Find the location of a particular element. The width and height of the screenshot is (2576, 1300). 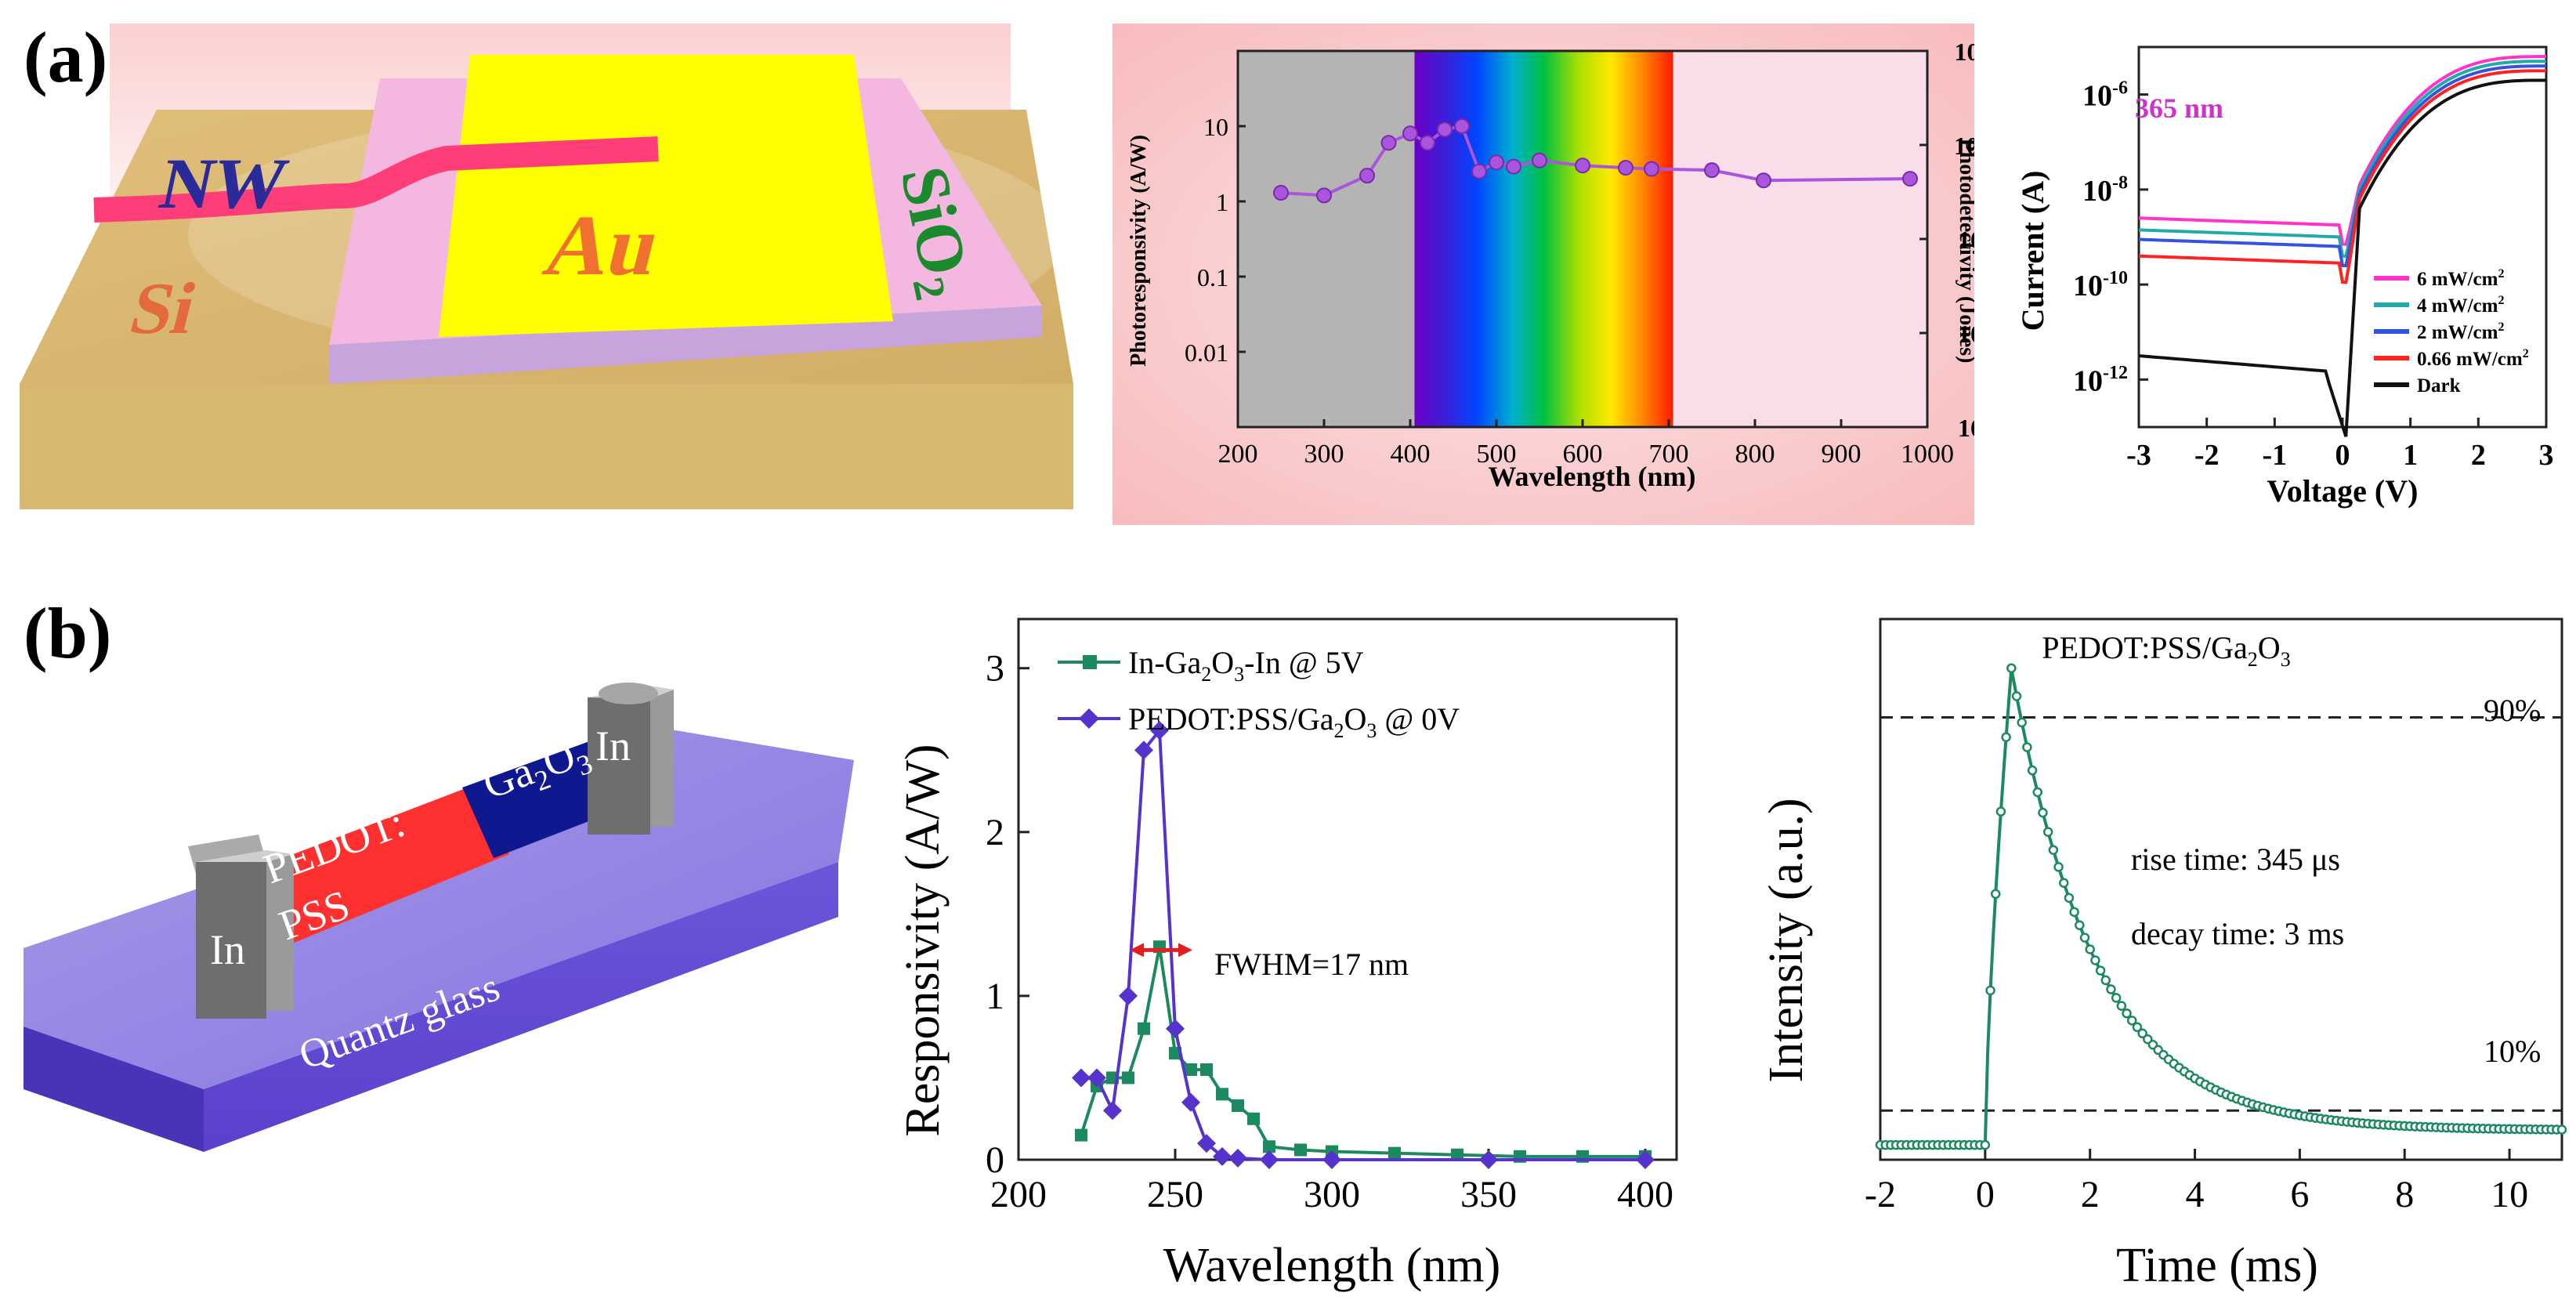

a2-annotation: 365 nm is located at coordinates (2179, 108).